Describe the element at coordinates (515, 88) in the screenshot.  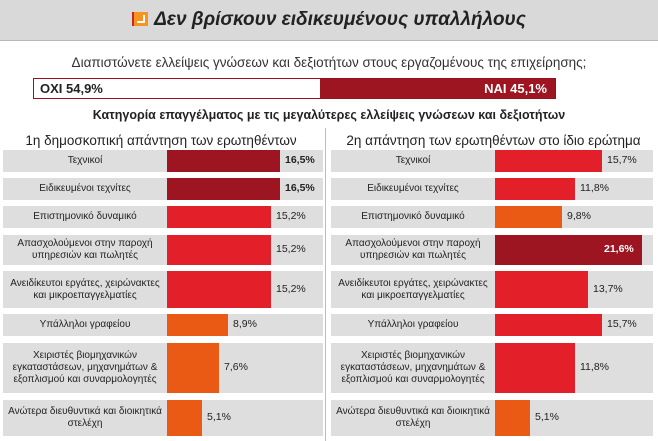
I see `answer-yes-label: ΝΑΙ 45,1%` at that location.